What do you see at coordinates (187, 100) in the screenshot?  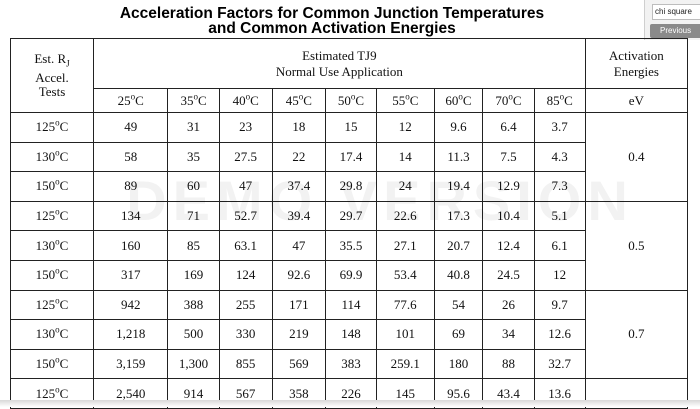 I see `temp-header-value: 35` at bounding box center [187, 100].